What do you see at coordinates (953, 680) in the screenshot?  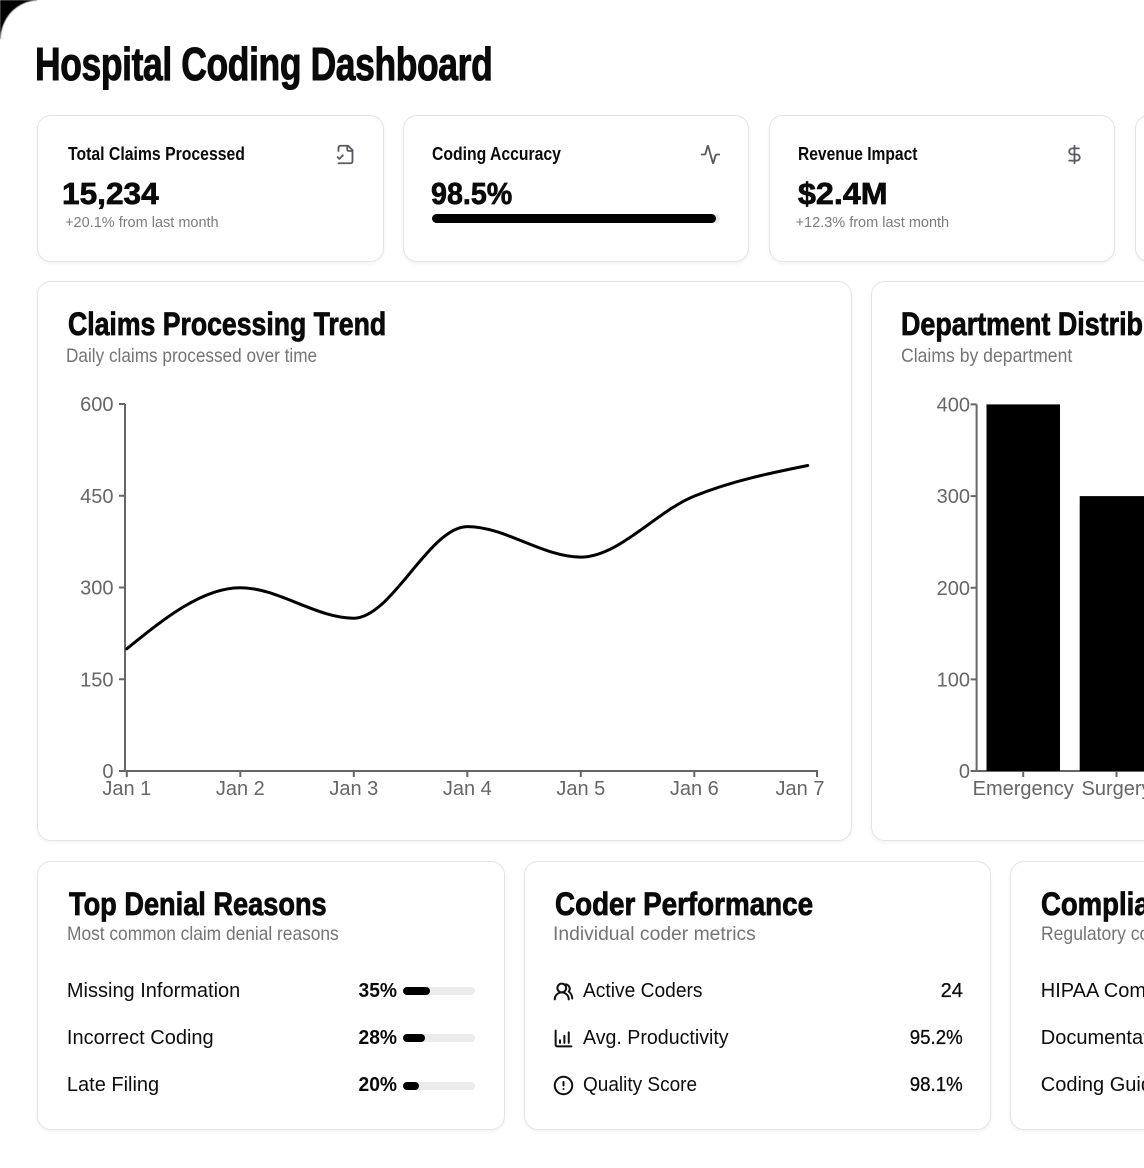 I see `svg-text: 100` at bounding box center [953, 680].